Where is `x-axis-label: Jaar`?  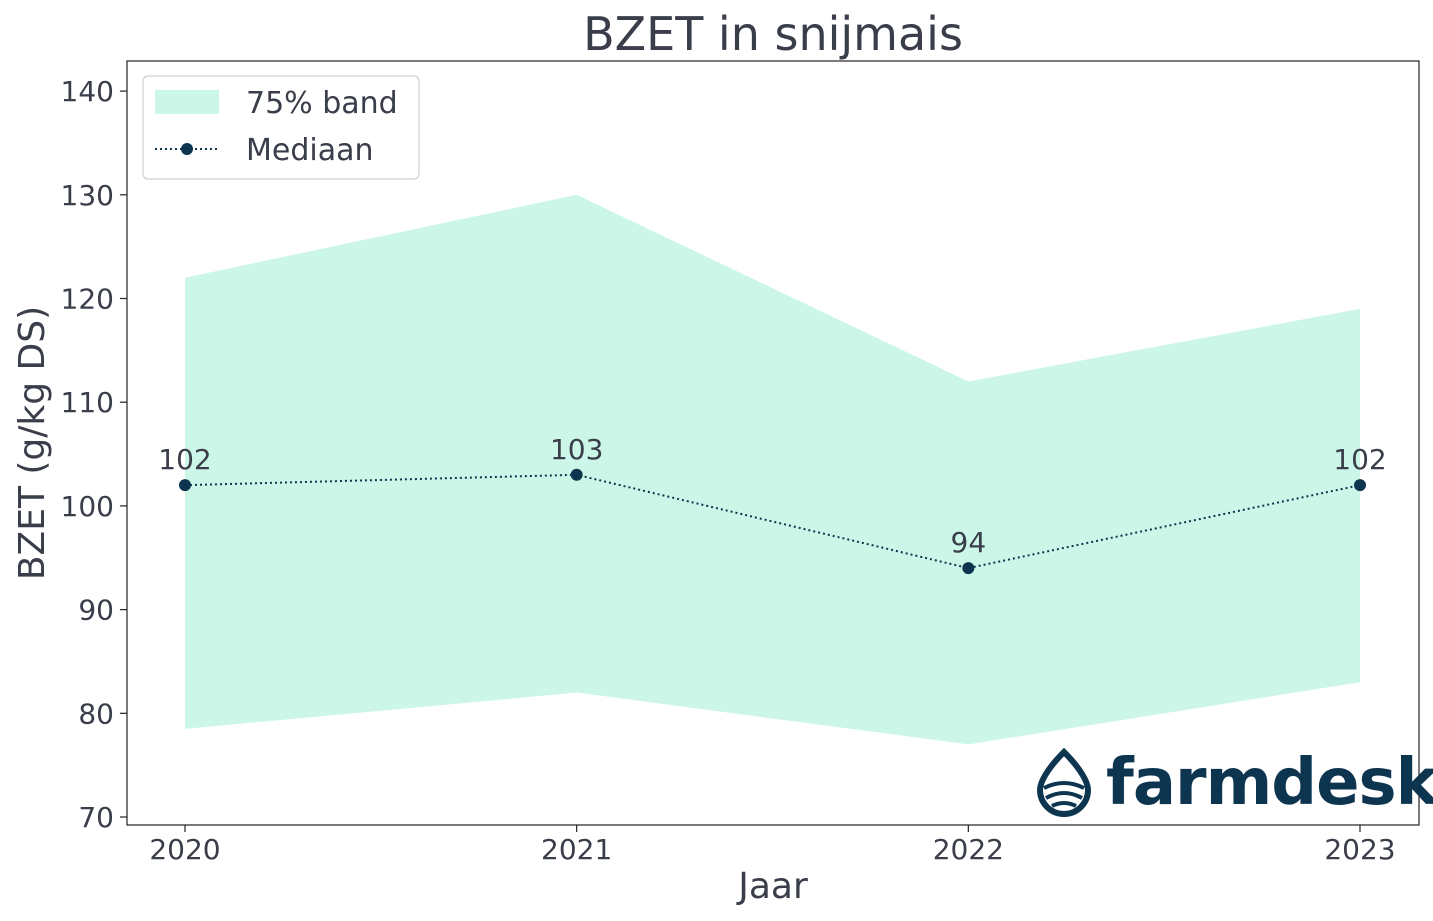 x-axis-label: Jaar is located at coordinates (772, 886).